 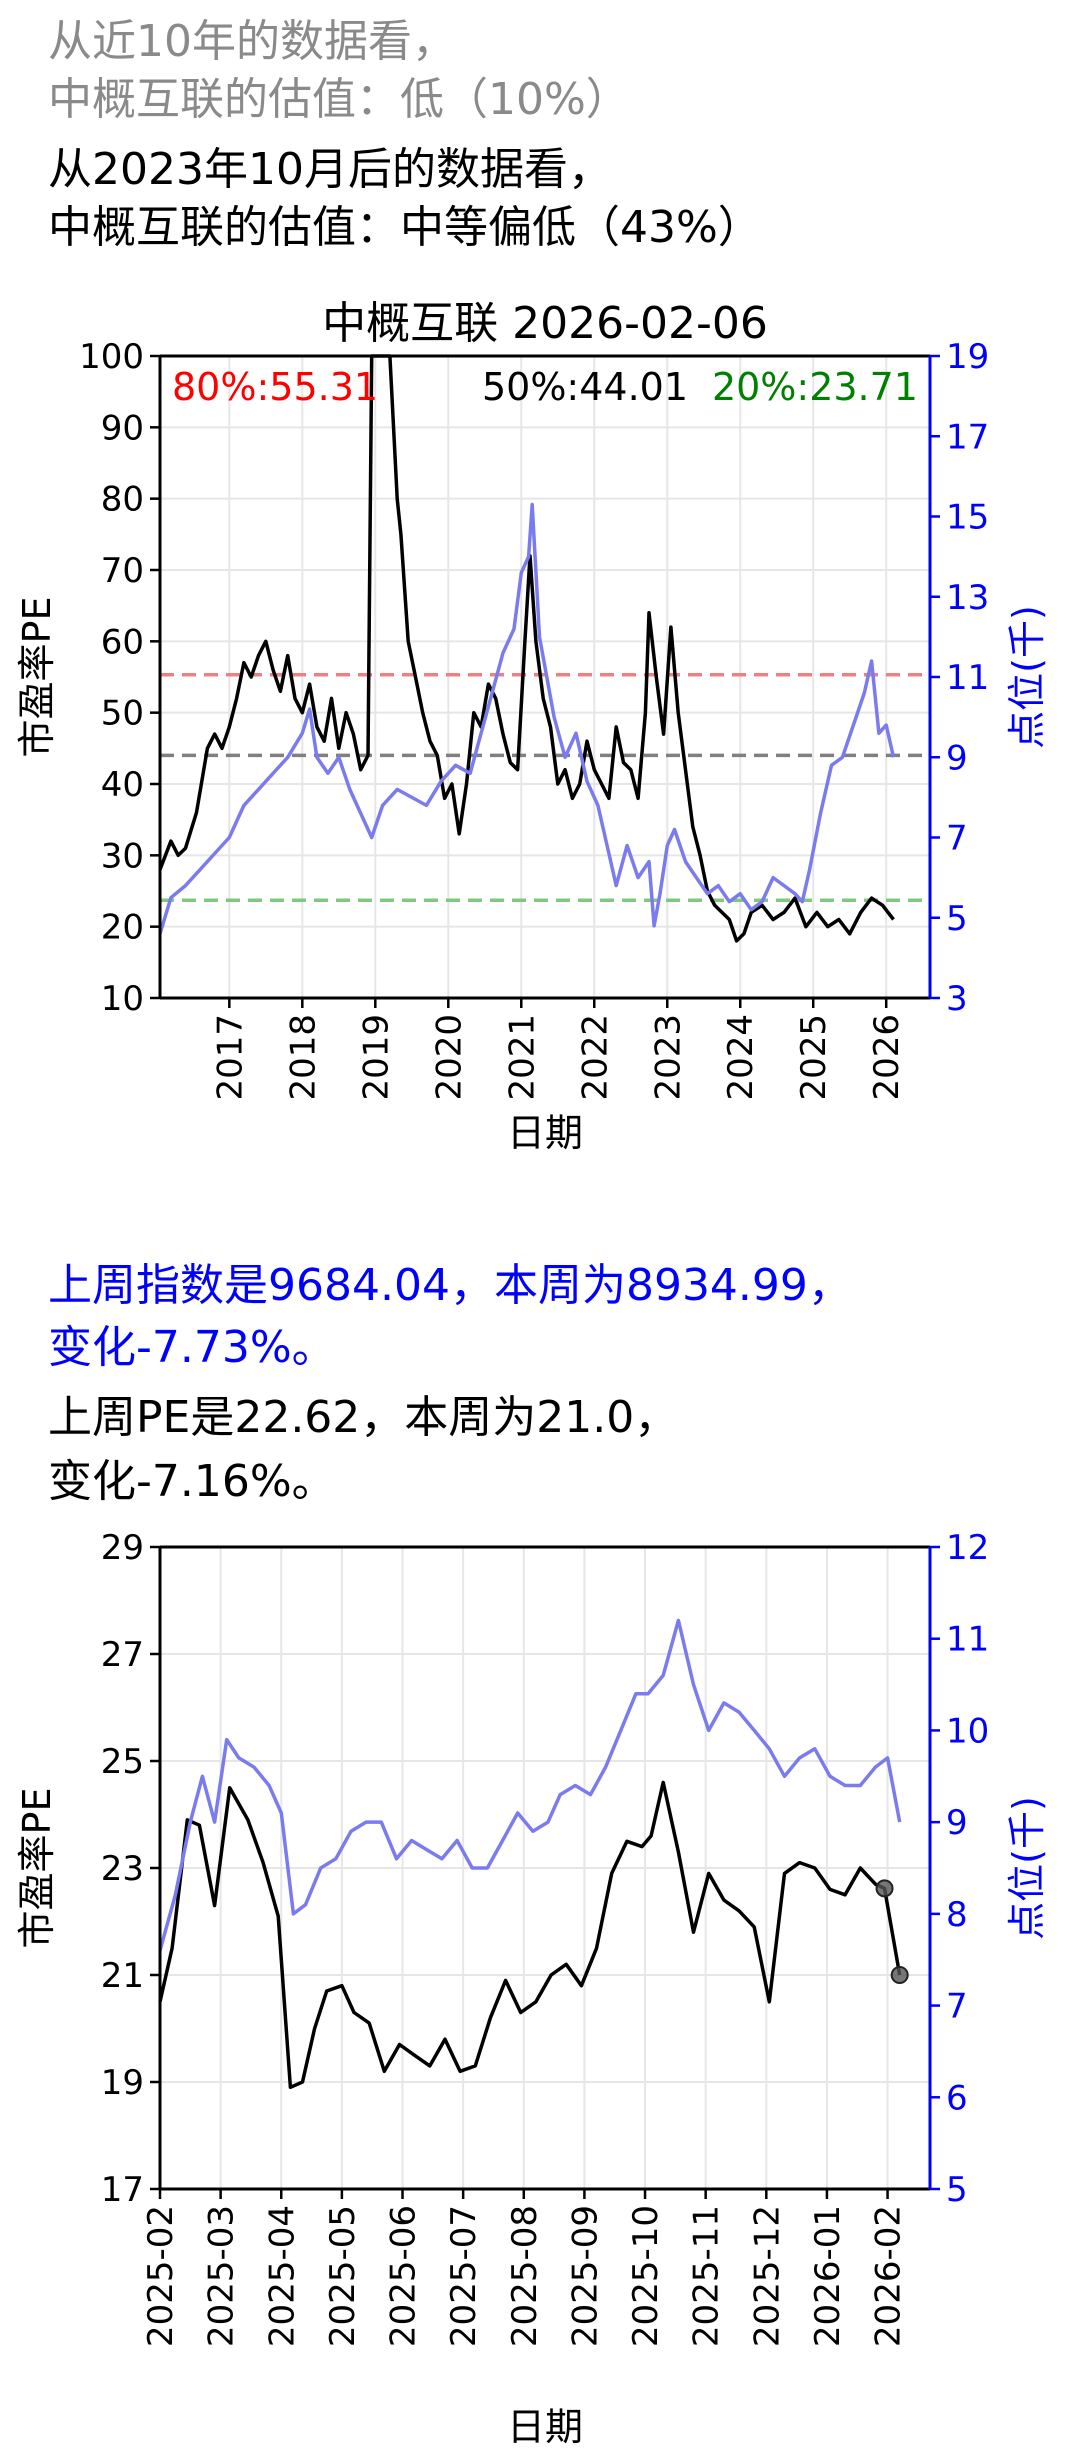 I want to click on header-line-2: 中概互联的估值：低（10%）, so click(x=339, y=99).